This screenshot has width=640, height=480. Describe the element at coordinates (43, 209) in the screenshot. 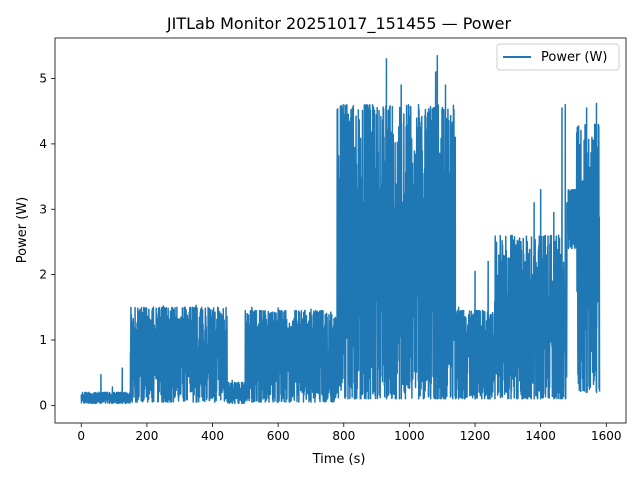

I see `y-tick-label: 3` at that location.